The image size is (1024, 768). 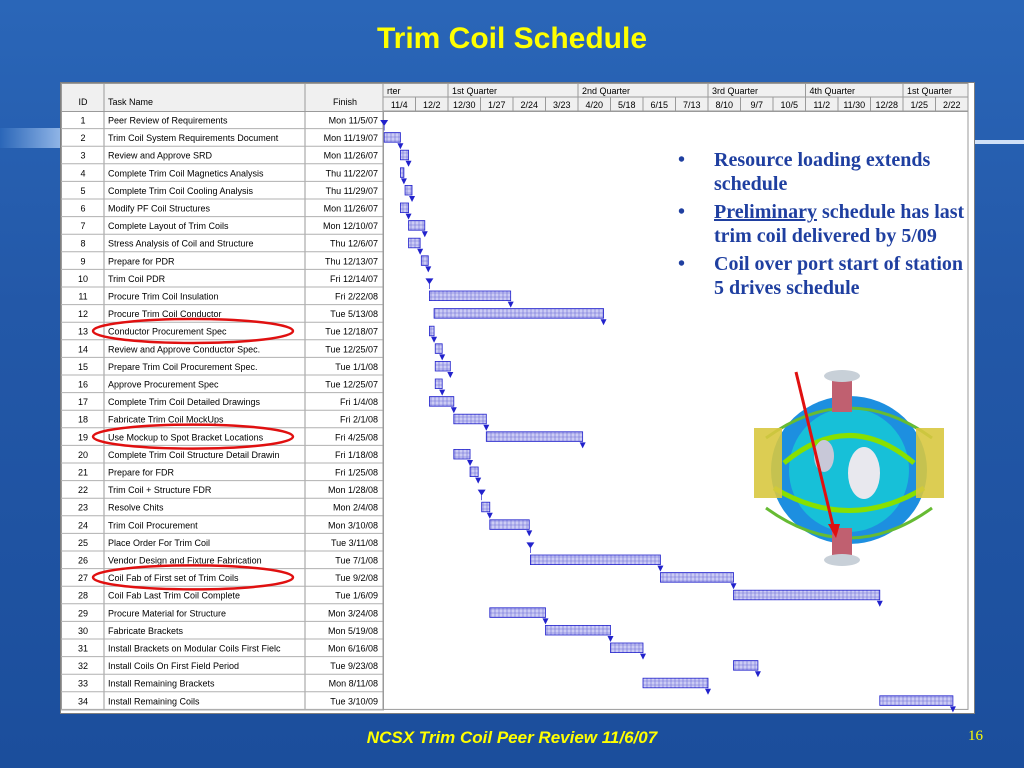 I want to click on row-id: 23, so click(x=83, y=508).